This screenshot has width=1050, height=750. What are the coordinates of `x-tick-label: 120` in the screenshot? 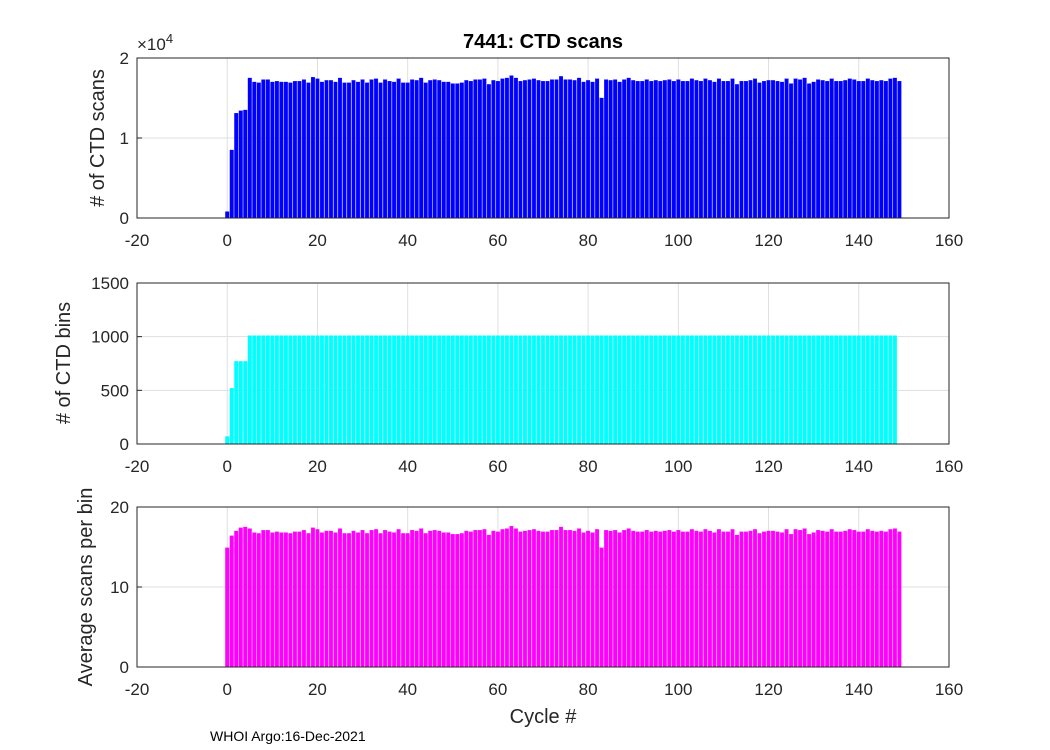 It's located at (768, 466).